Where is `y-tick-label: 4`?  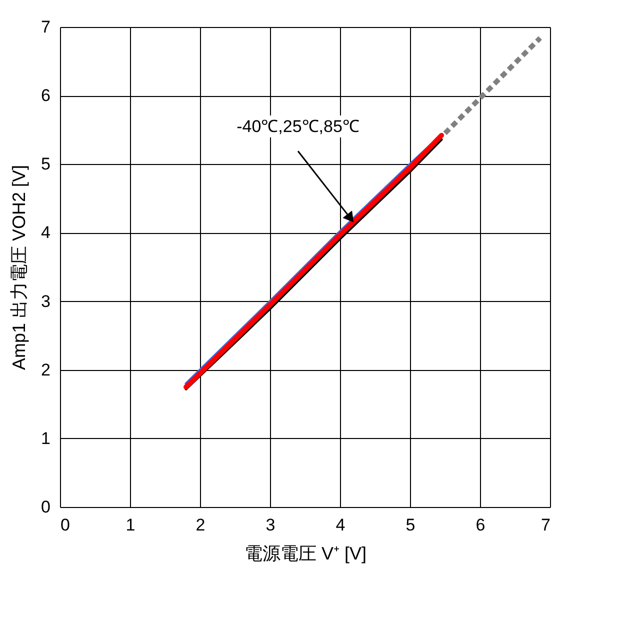
y-tick-label: 4 is located at coordinates (45, 232).